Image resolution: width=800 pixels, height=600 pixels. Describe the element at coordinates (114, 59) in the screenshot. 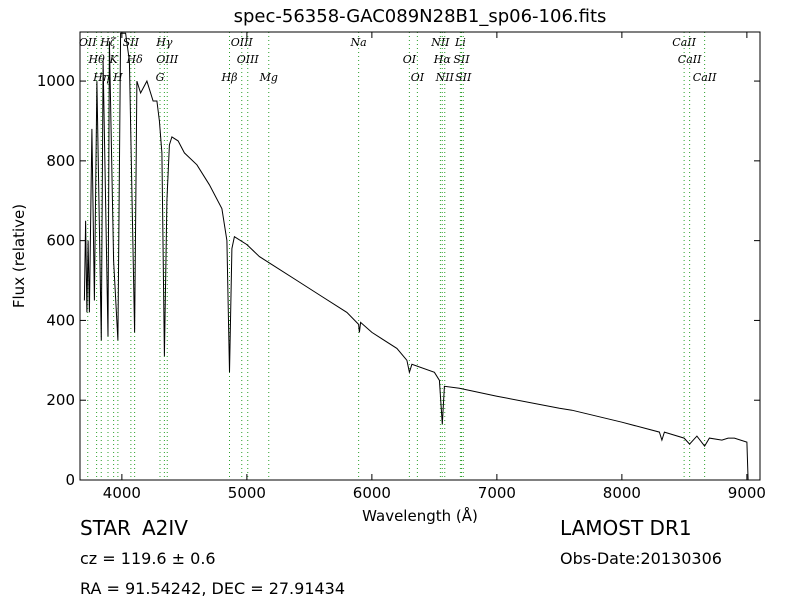

I see `spectral-line-label: K` at that location.